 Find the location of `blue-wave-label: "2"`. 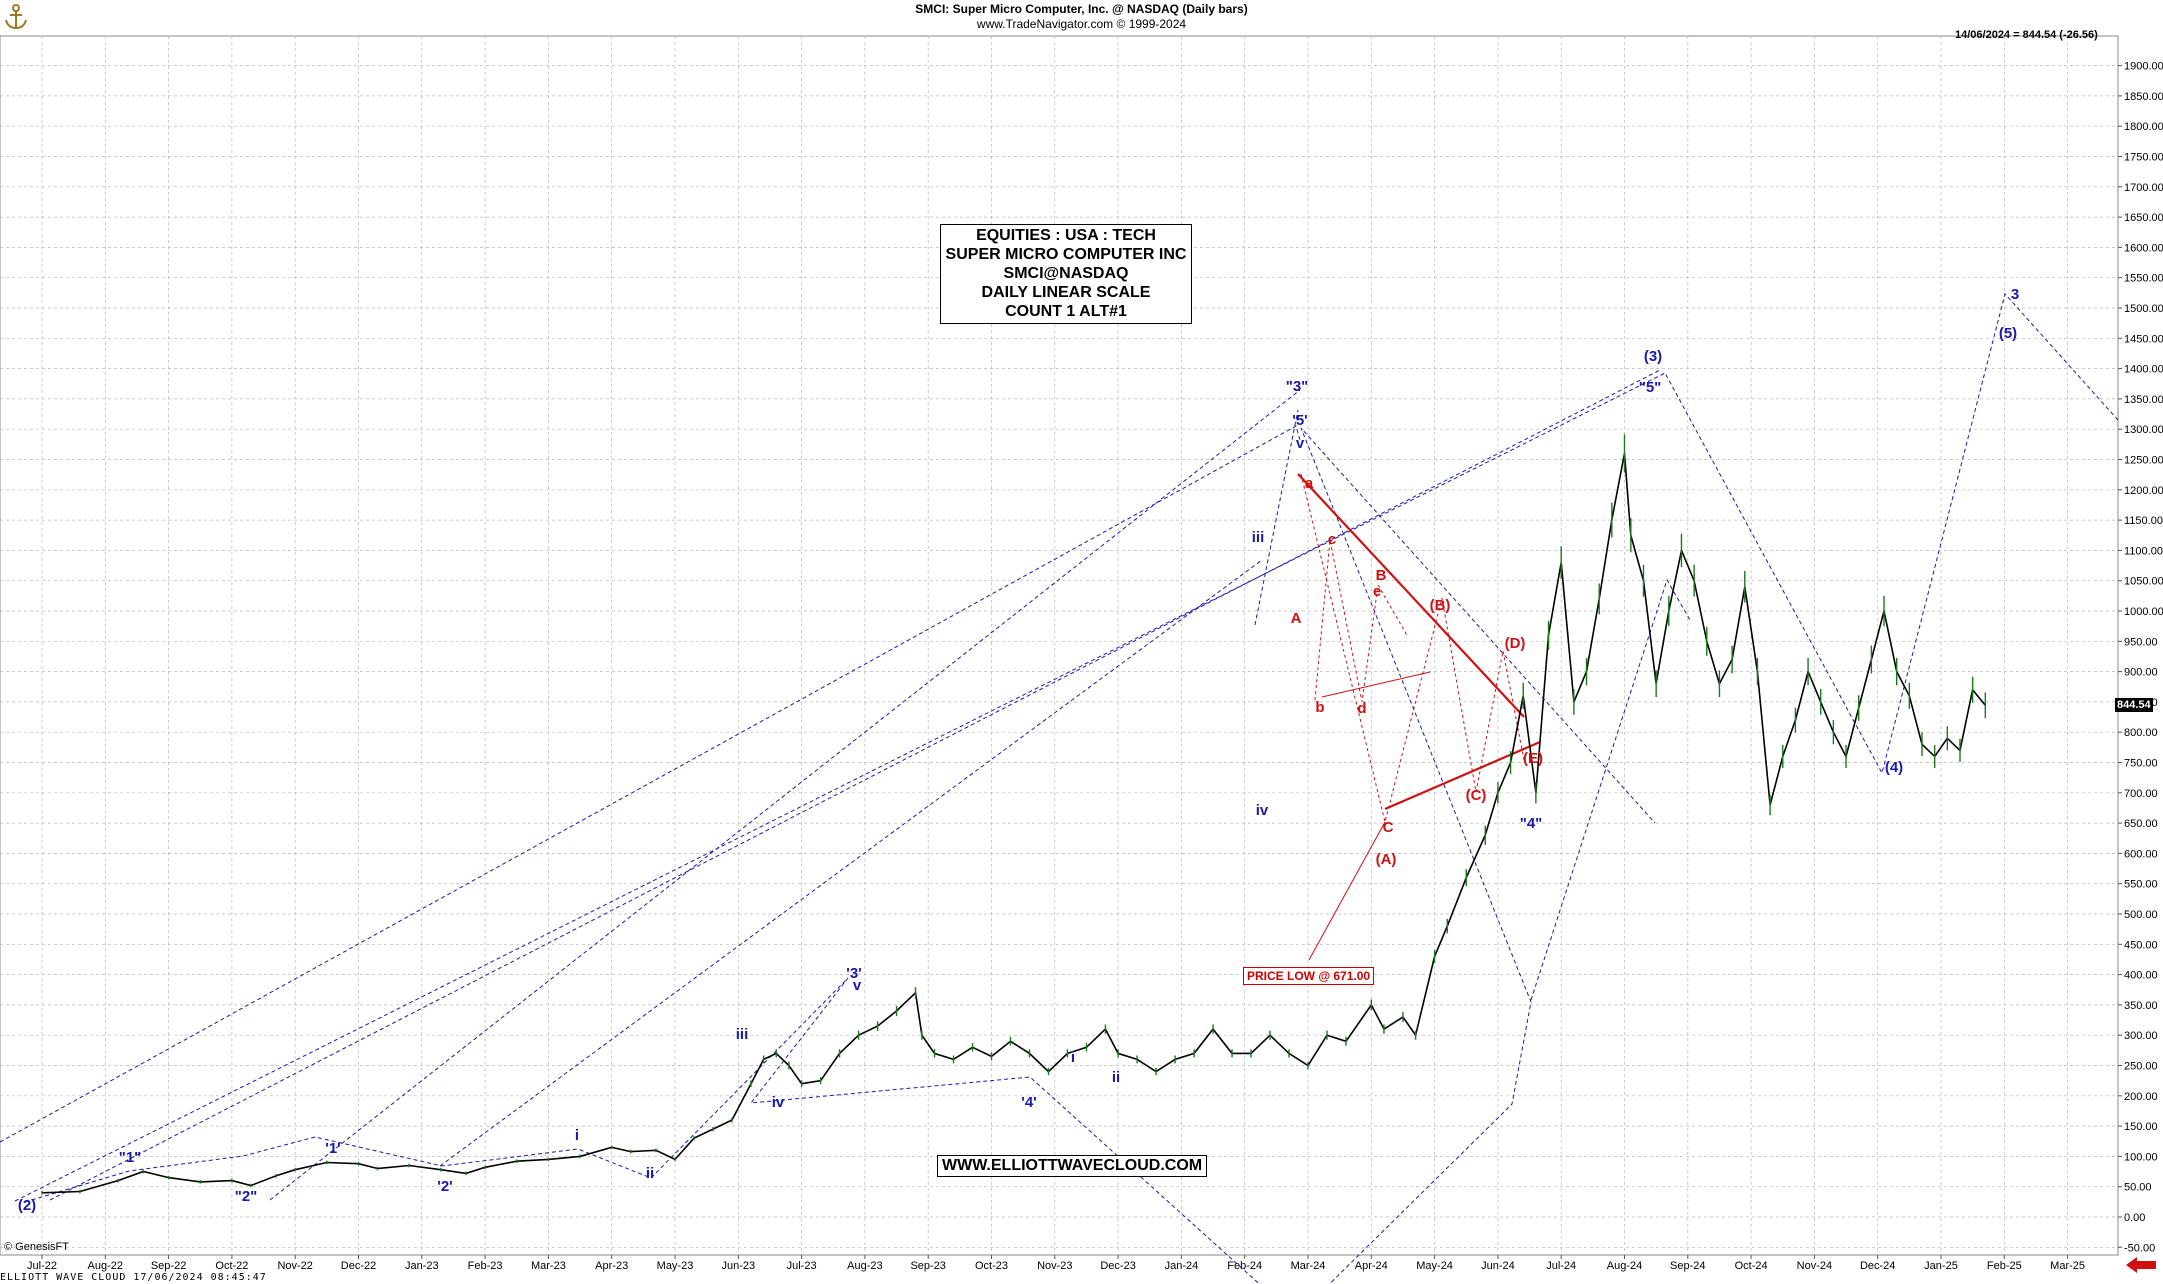

blue-wave-label: "2" is located at coordinates (246, 1196).